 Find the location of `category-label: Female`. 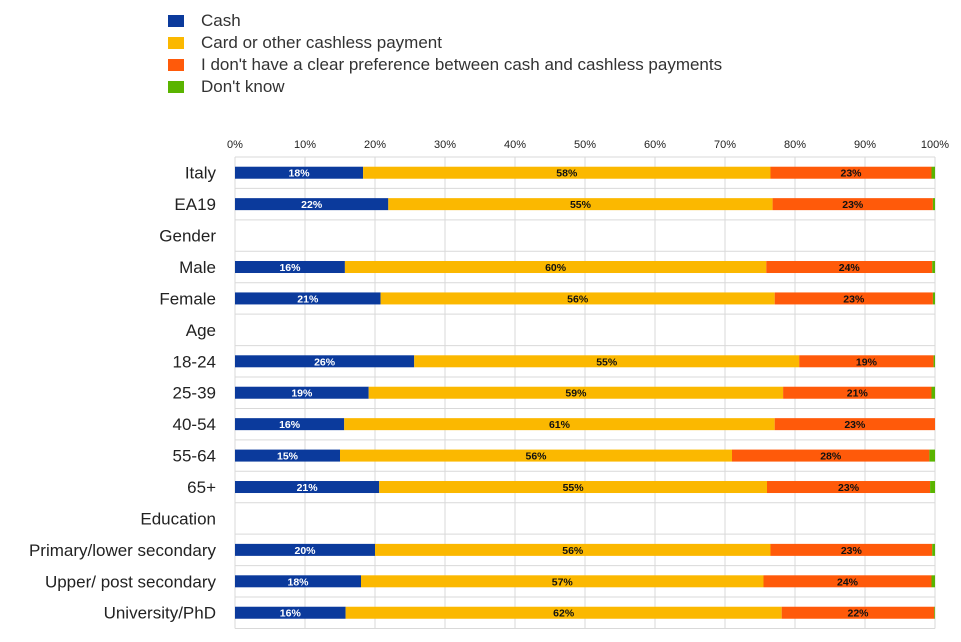

category-label: Female is located at coordinates (187, 298).